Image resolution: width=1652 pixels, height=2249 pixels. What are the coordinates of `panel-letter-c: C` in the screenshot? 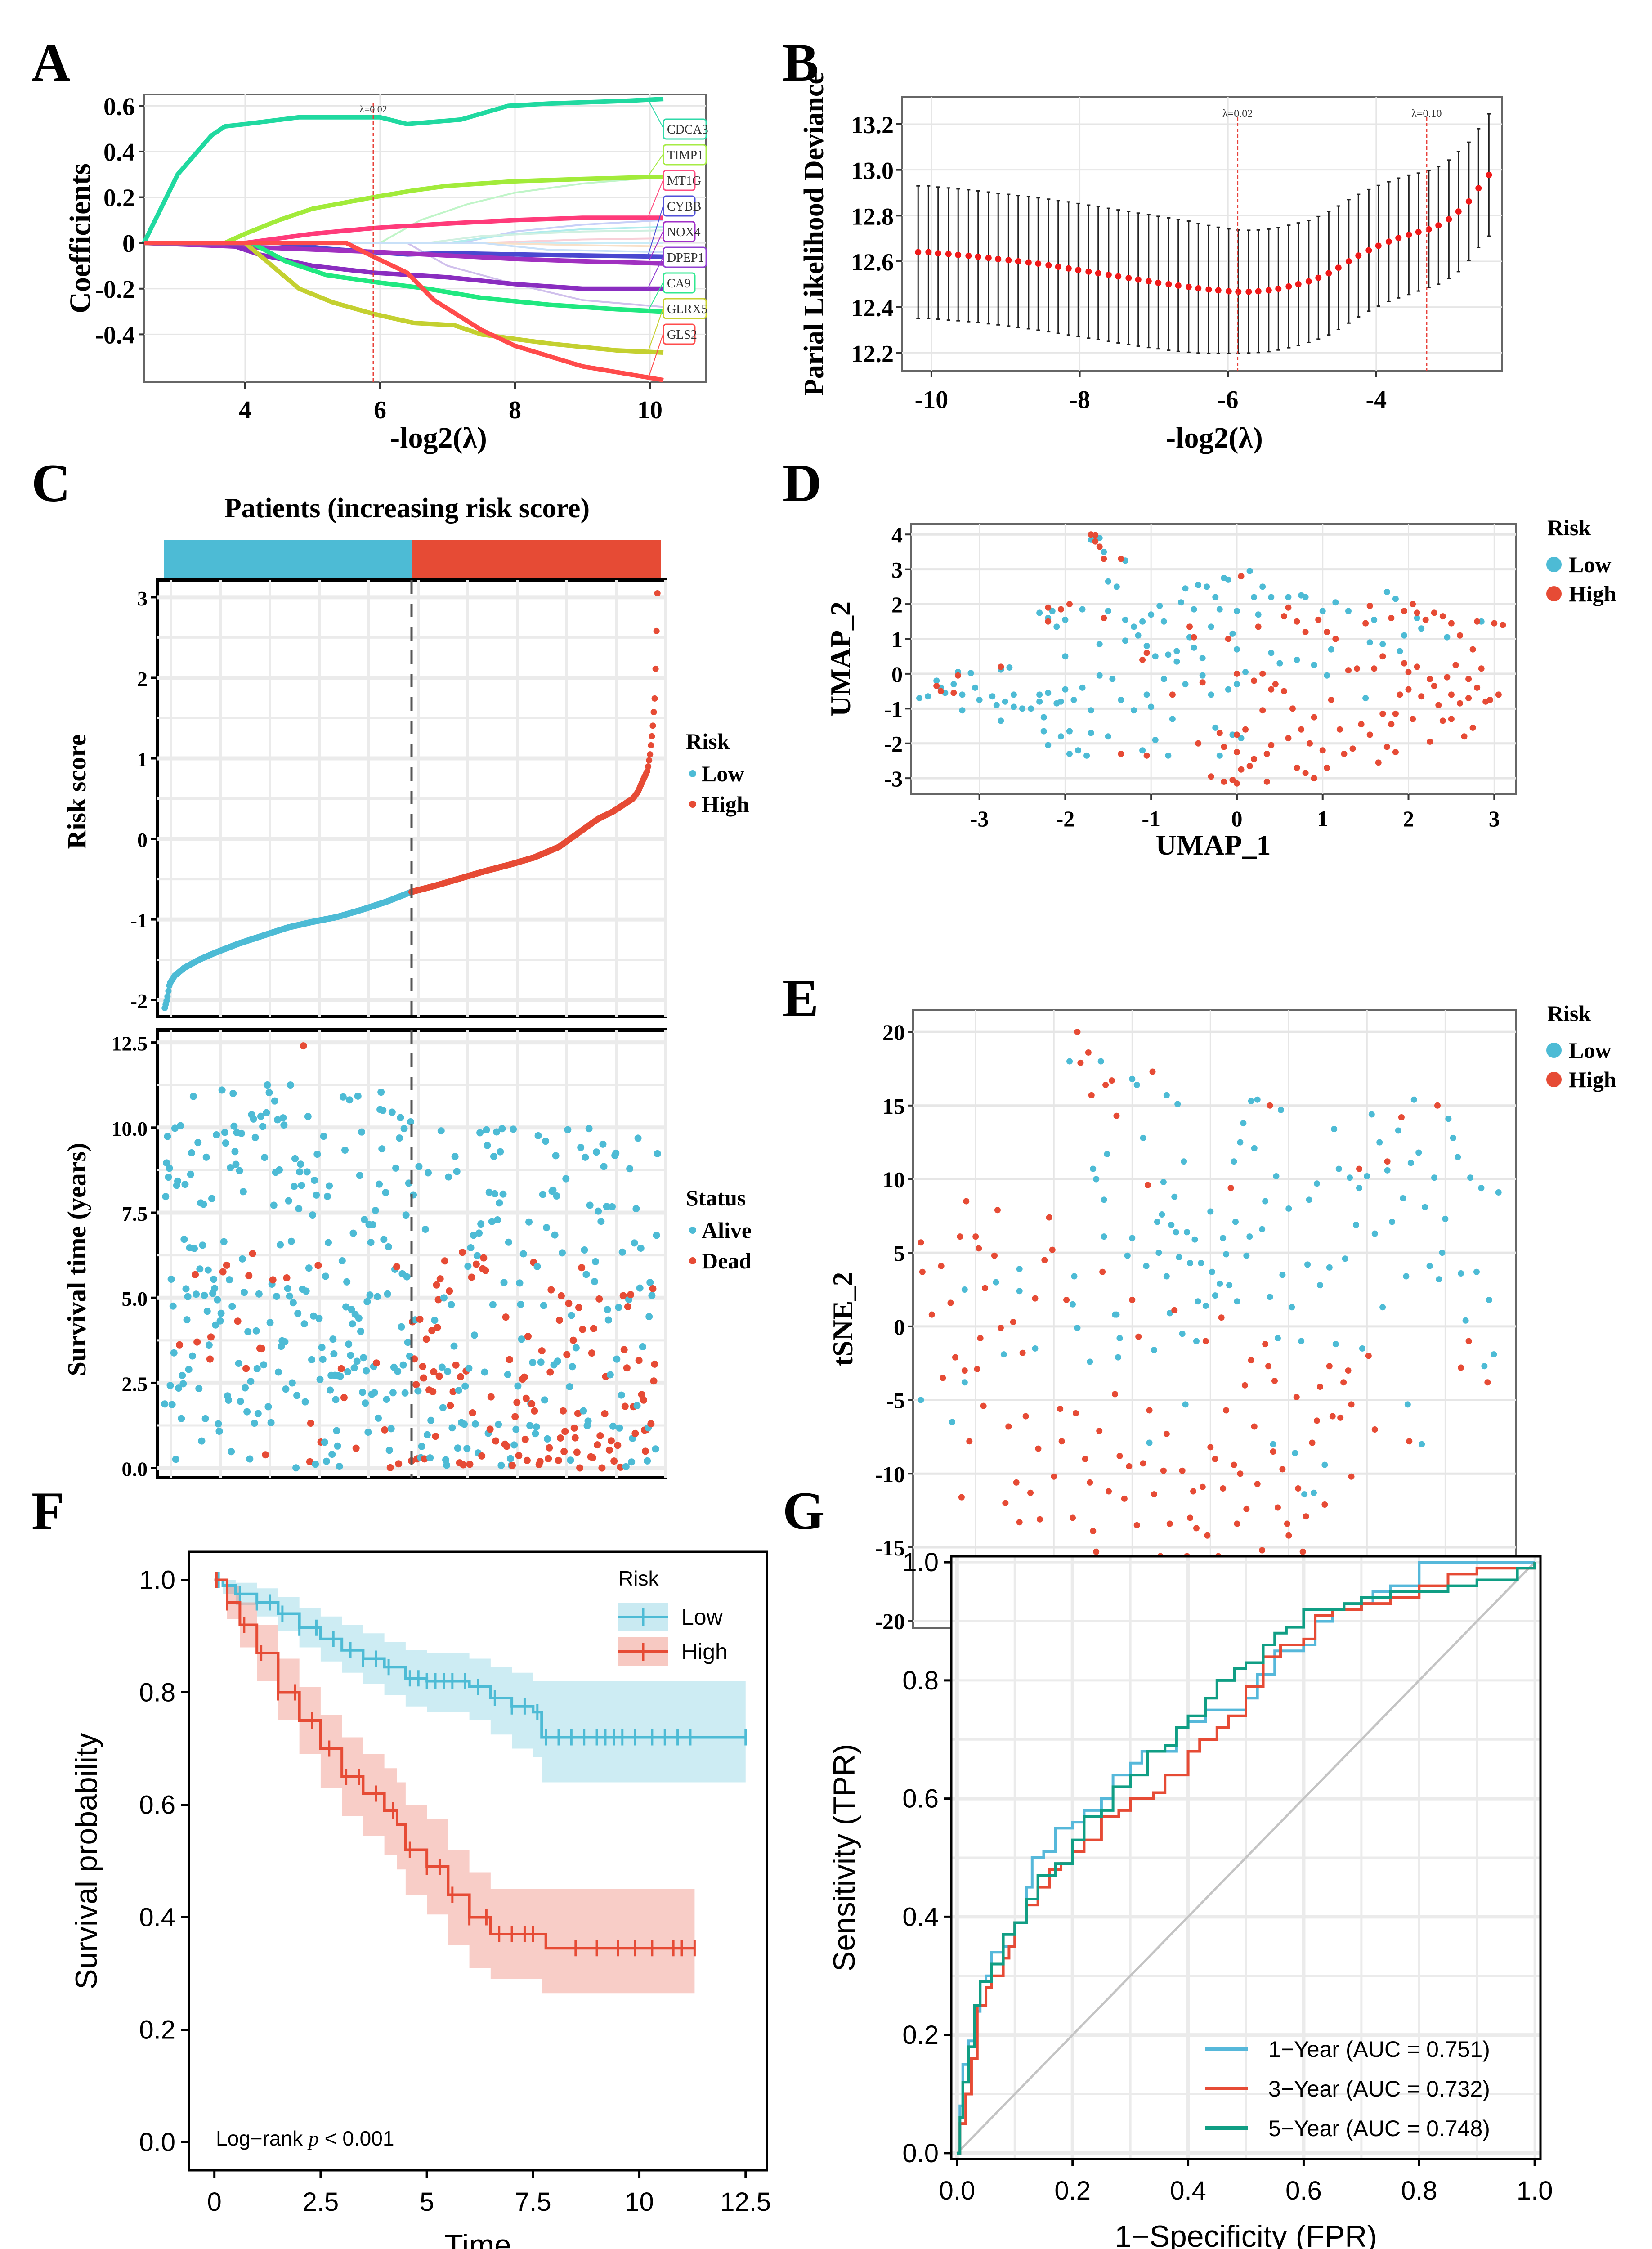 It's located at (51, 483).